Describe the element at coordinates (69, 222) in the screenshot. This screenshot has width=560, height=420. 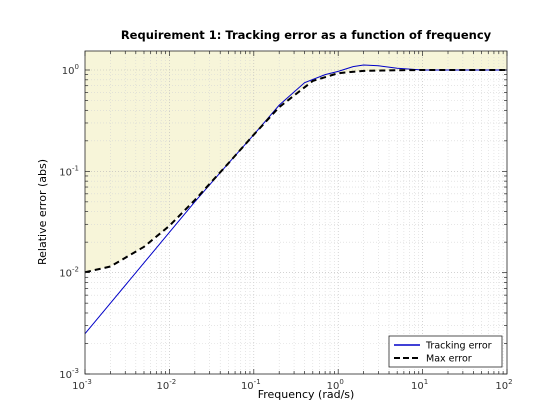
I see `y-tick-labels: 10⁻³ 10⁻² 10⁻¹ 10⁰` at that location.